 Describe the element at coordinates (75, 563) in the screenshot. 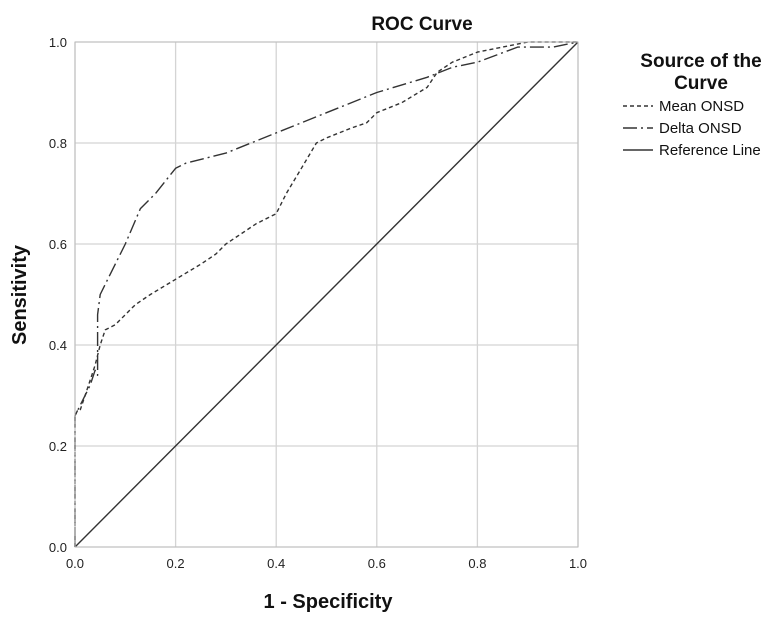

I see `x-tick-label: 0.0` at that location.